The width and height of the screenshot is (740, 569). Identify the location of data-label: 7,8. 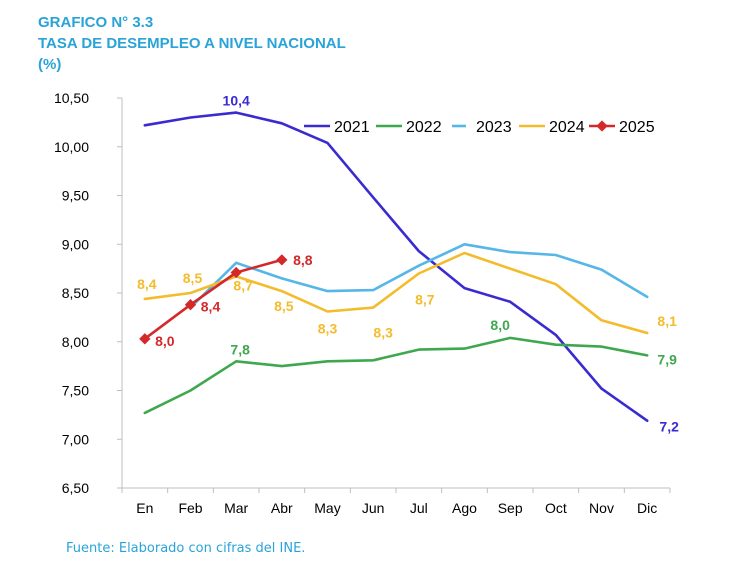
(240, 349).